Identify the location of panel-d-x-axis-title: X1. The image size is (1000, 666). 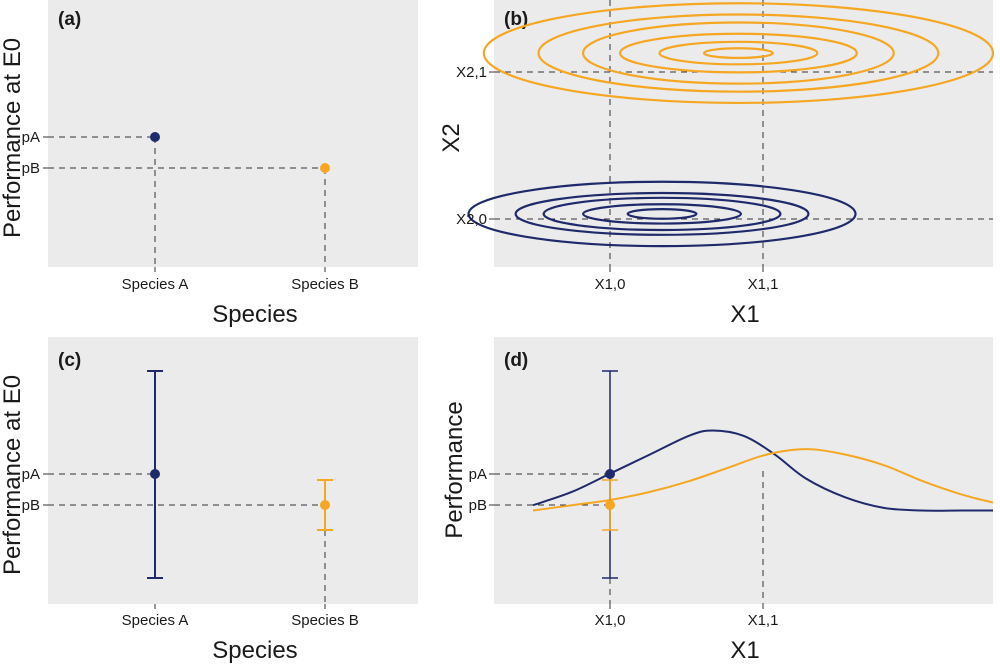
(744, 650).